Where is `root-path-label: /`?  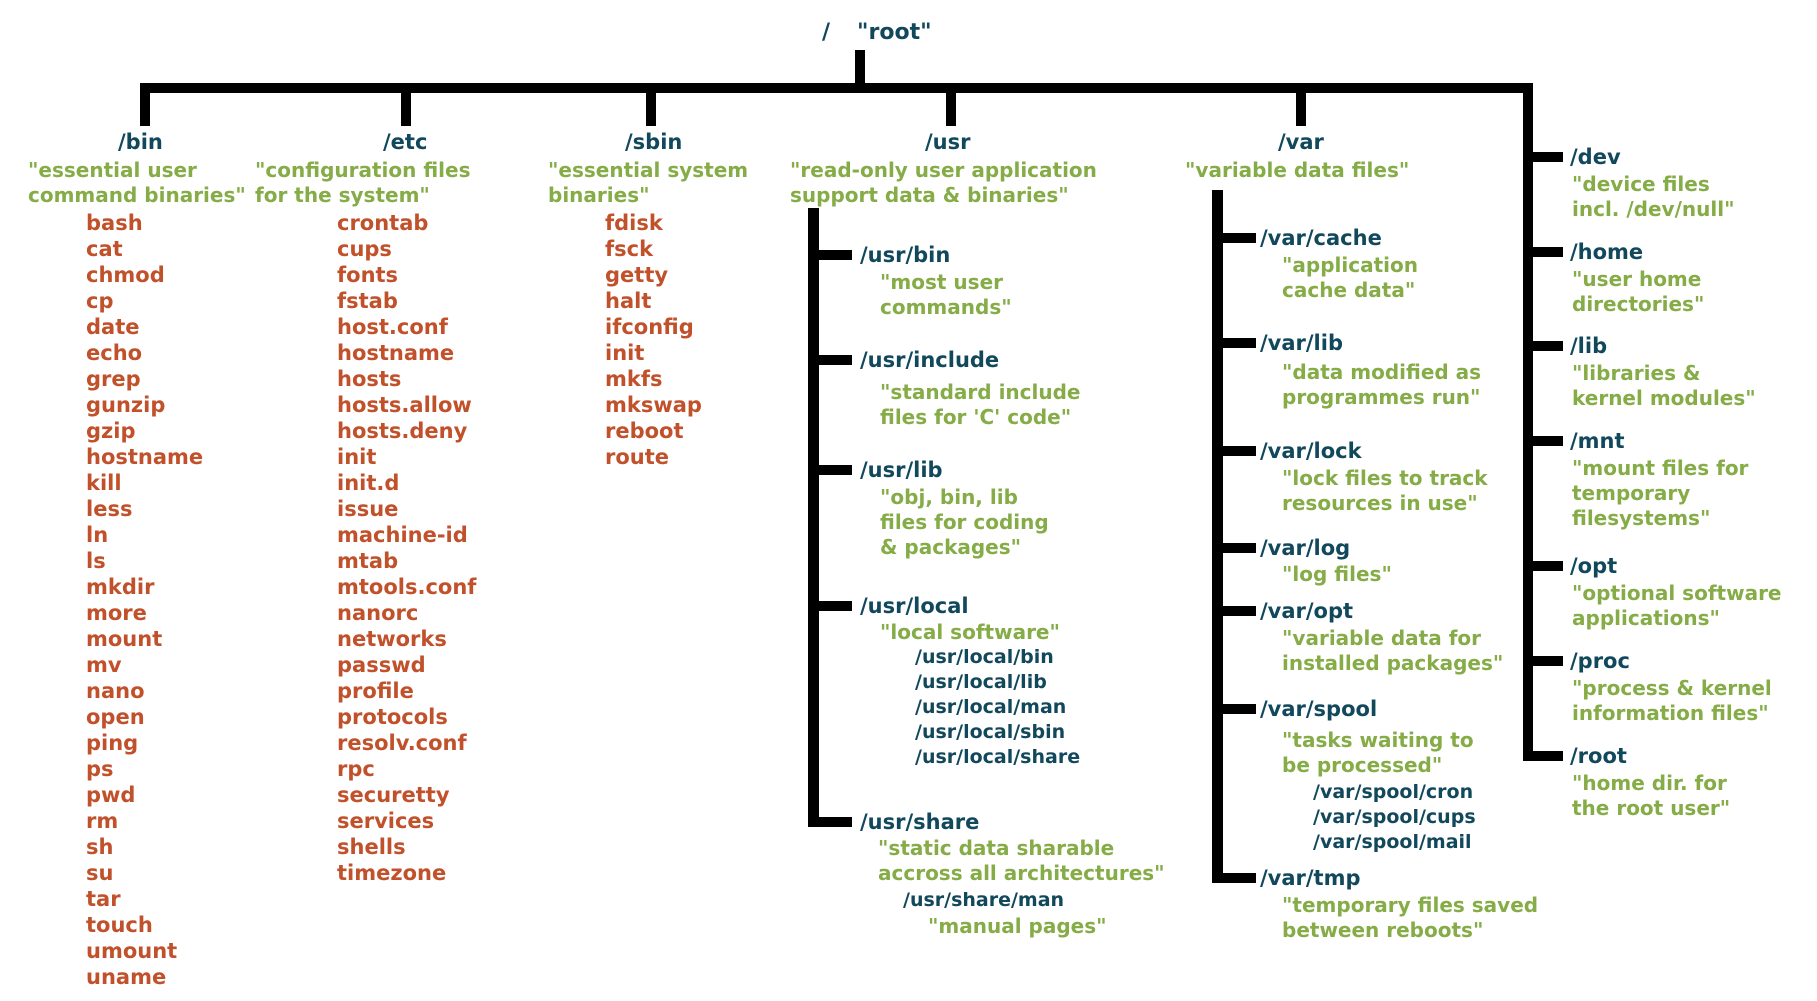 root-path-label: / is located at coordinates (826, 32).